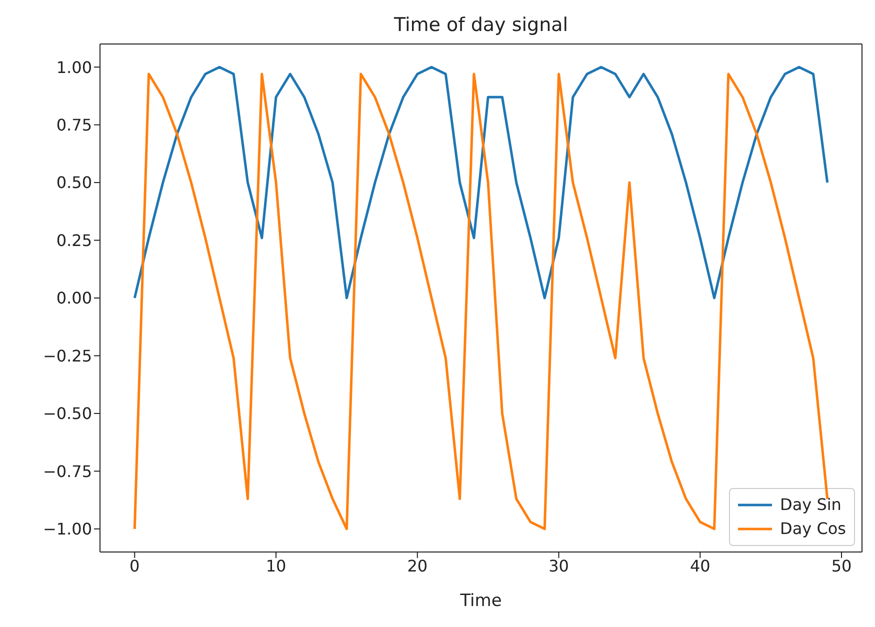 This screenshot has width=875, height=627. I want to click on chart-title: Time of day signal, so click(481, 25).